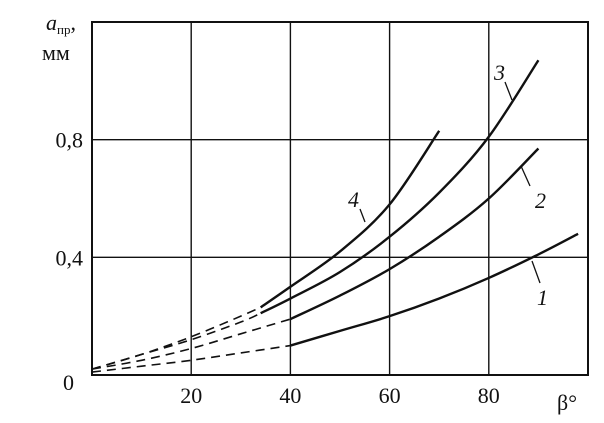 This screenshot has width=604, height=423. Describe the element at coordinates (567, 402) in the screenshot. I see `x-axis-label: β°` at that location.